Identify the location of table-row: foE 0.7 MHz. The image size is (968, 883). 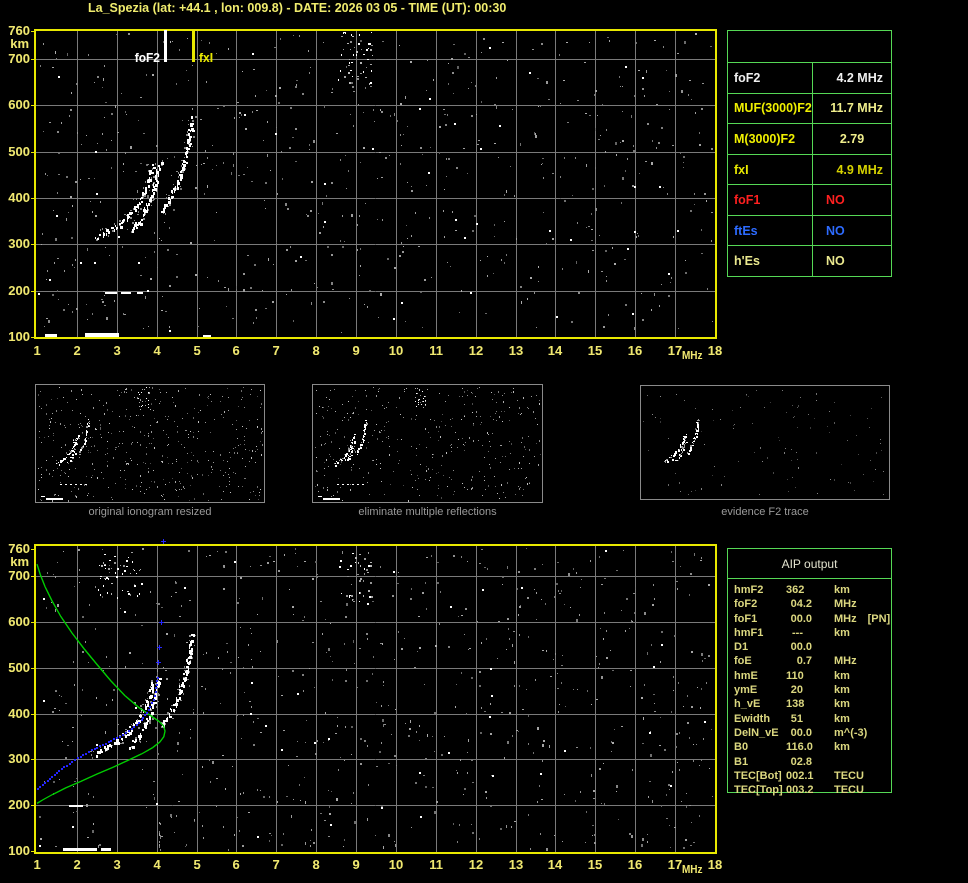
(812, 661).